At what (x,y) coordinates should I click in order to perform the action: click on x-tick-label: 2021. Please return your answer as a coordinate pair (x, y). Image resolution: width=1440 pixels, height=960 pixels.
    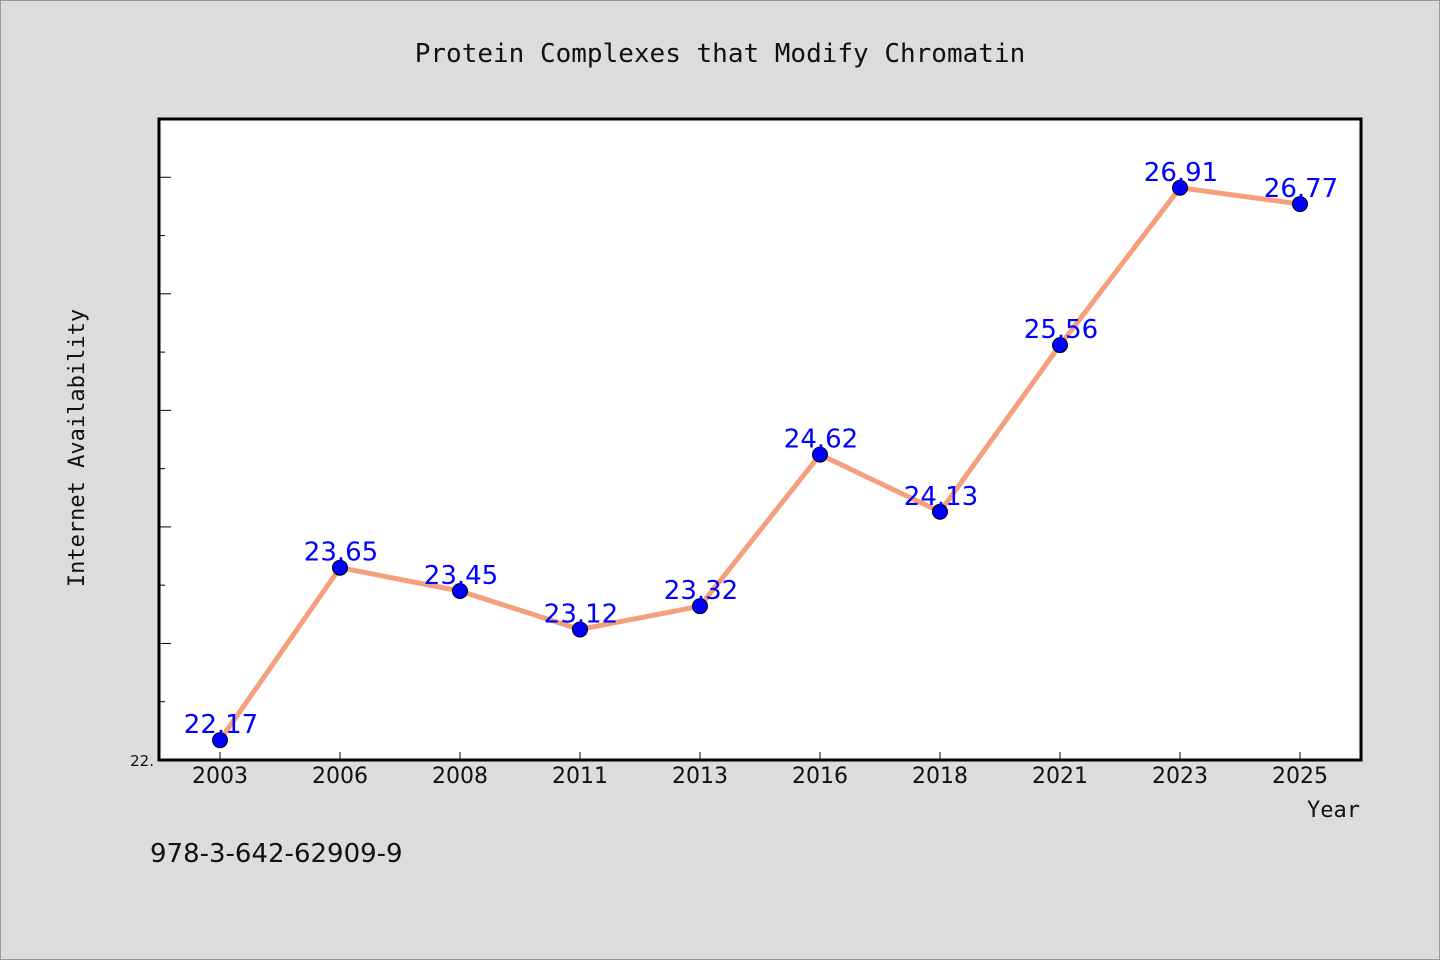
    Looking at the image, I should click on (1060, 776).